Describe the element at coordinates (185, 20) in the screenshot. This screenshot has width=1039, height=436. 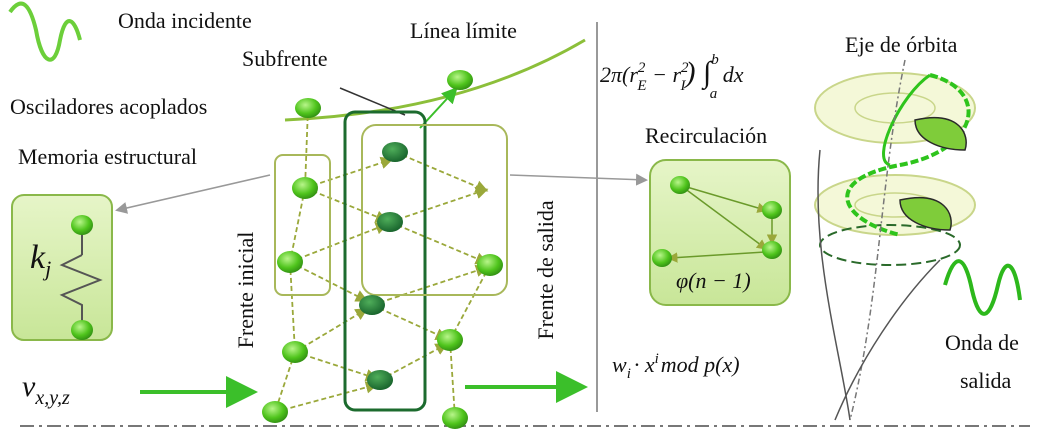
I see `label: Onda incidente` at that location.